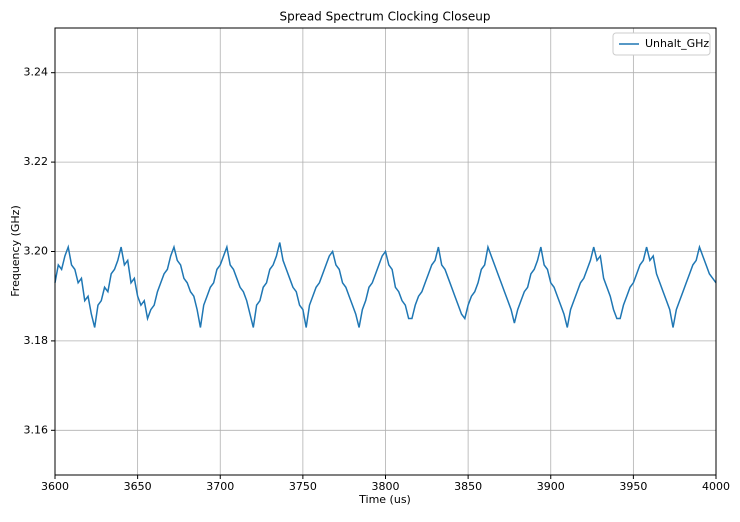 This screenshot has height=522, width=740. Describe the element at coordinates (384, 499) in the screenshot. I see `x-axis-label: Time (us)` at that location.